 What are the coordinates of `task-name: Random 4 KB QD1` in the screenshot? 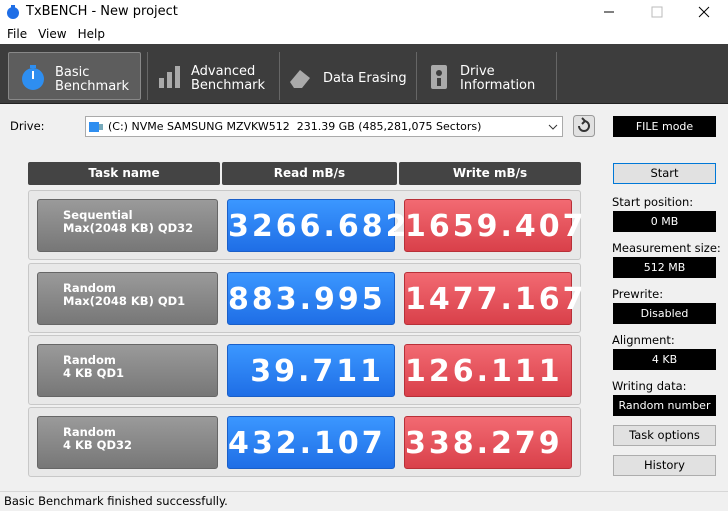 It's located at (127, 370).